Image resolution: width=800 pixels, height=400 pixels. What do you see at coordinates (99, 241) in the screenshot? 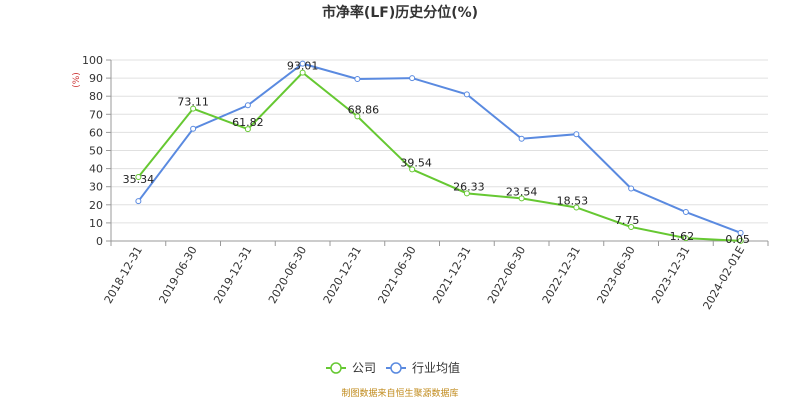
I see `y-tick-label-0: 0` at bounding box center [99, 241].